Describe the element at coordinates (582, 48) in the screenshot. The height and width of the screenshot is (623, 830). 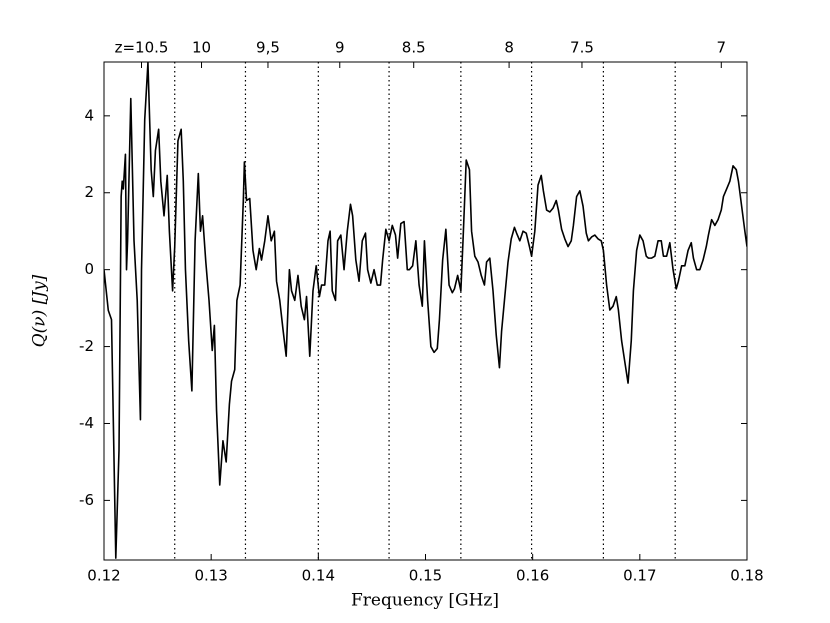
I see `top-tick-label: 7.5` at that location.